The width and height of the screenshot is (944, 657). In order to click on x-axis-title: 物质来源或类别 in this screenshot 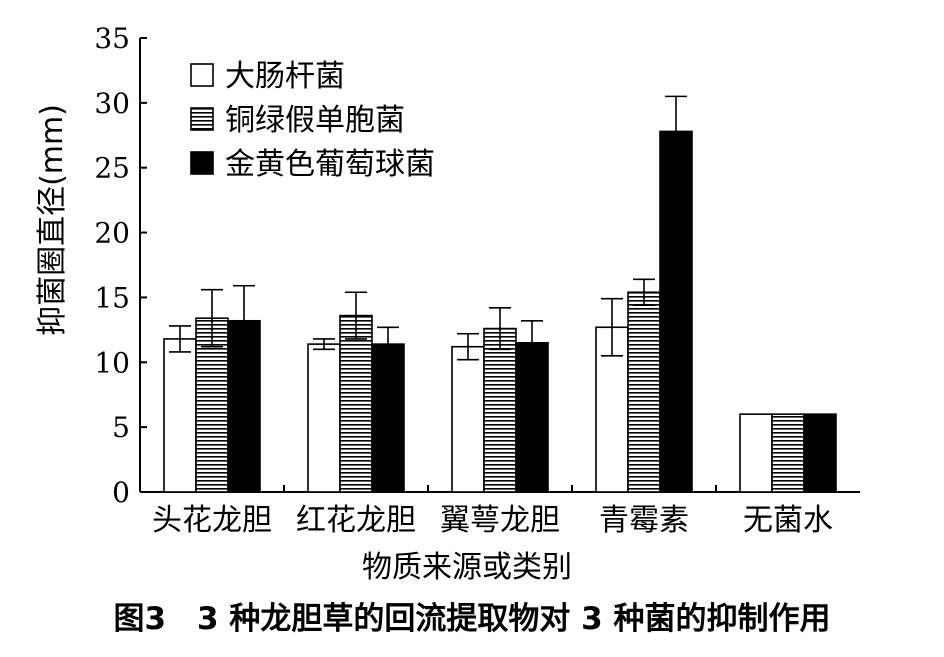, I will do `click(467, 567)`.